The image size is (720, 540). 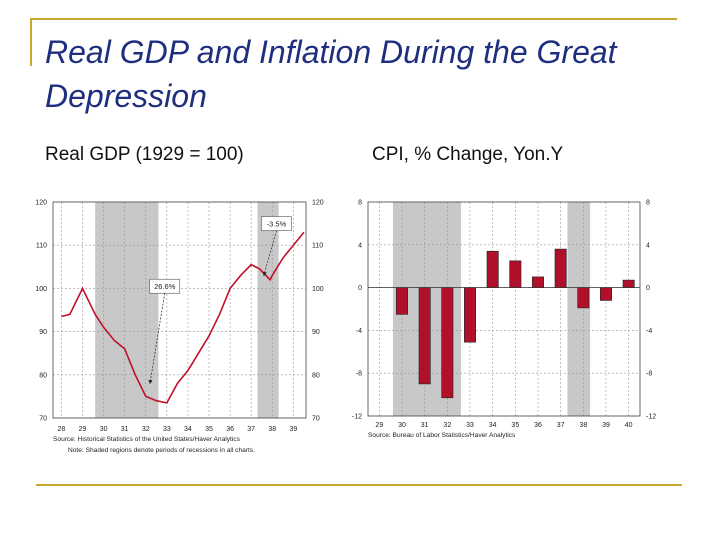 I want to click on y-tick-label-right: 90, so click(x=316, y=332).